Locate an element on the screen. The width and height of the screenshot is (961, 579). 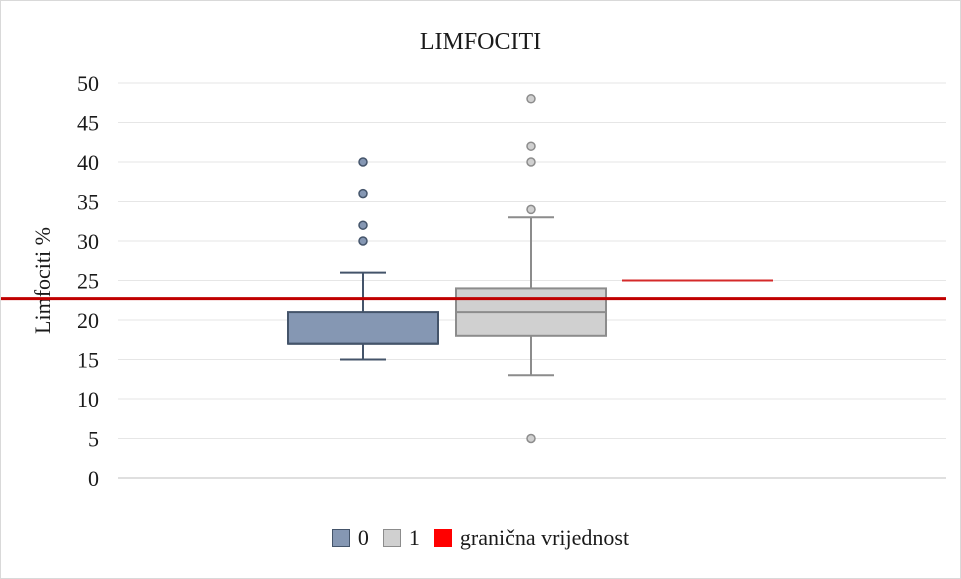
legend-item-threshold: granična vrijednost is located at coordinates (531, 538).